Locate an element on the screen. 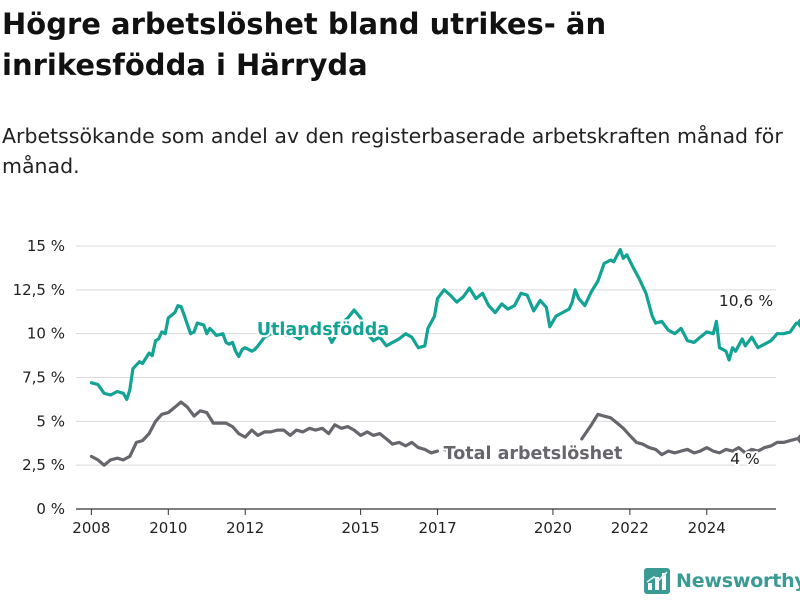 The image size is (800, 600). series-label-total-arbetsloshet: Total arbetslöshet is located at coordinates (533, 454).